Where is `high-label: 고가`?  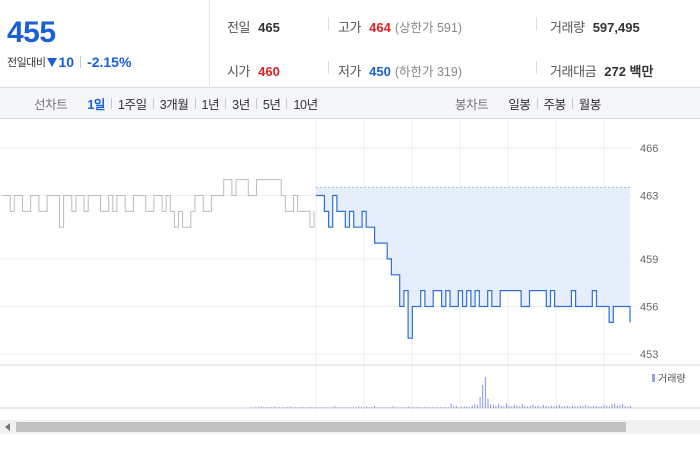 high-label: 고가 is located at coordinates (350, 27).